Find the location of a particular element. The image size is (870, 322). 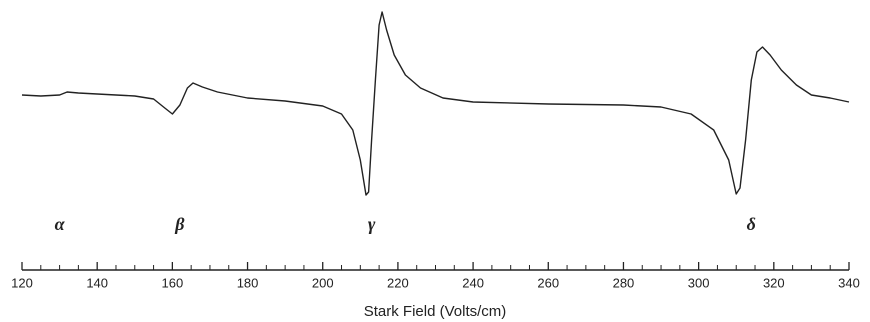

annotation: δ is located at coordinates (751, 224).